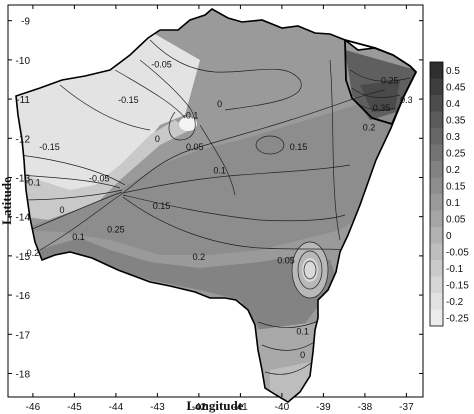 The height and width of the screenshot is (414, 474). I want to click on colorbar-tick-label: 0.45, so click(456, 87).